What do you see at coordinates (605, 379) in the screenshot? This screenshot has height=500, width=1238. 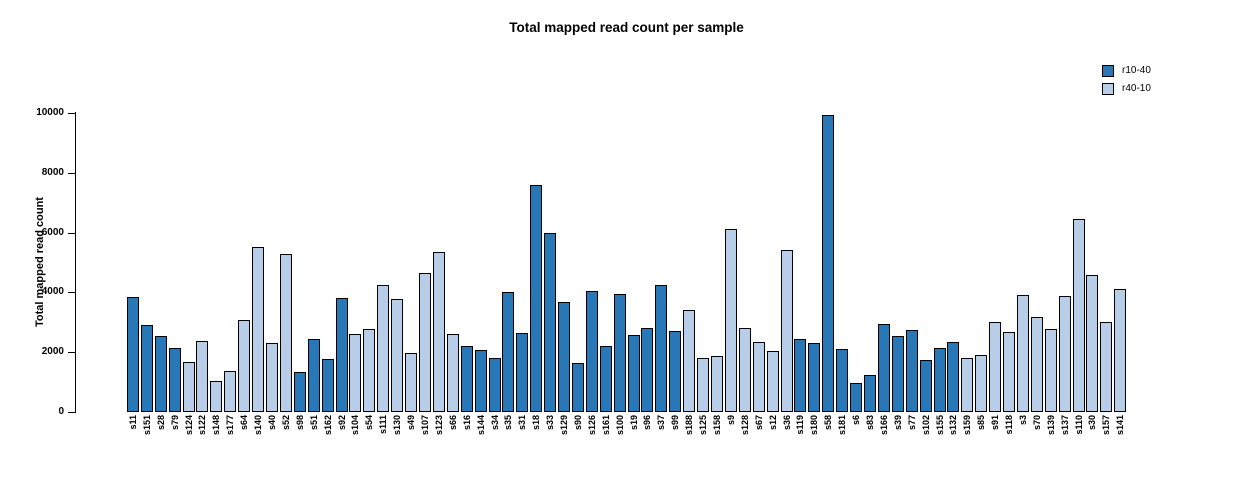 I see `bar-s161` at bounding box center [605, 379].